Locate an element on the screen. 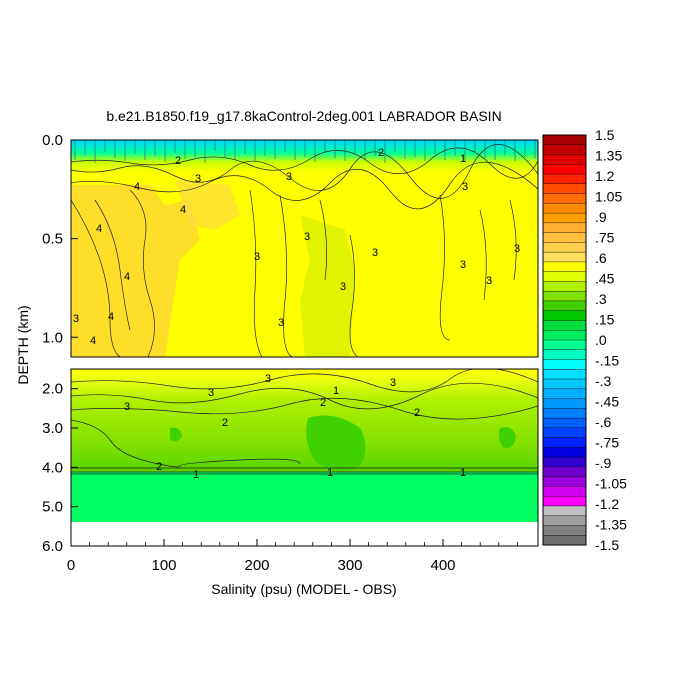  y-axis-label: DEPTH (km) is located at coordinates (23, 344).